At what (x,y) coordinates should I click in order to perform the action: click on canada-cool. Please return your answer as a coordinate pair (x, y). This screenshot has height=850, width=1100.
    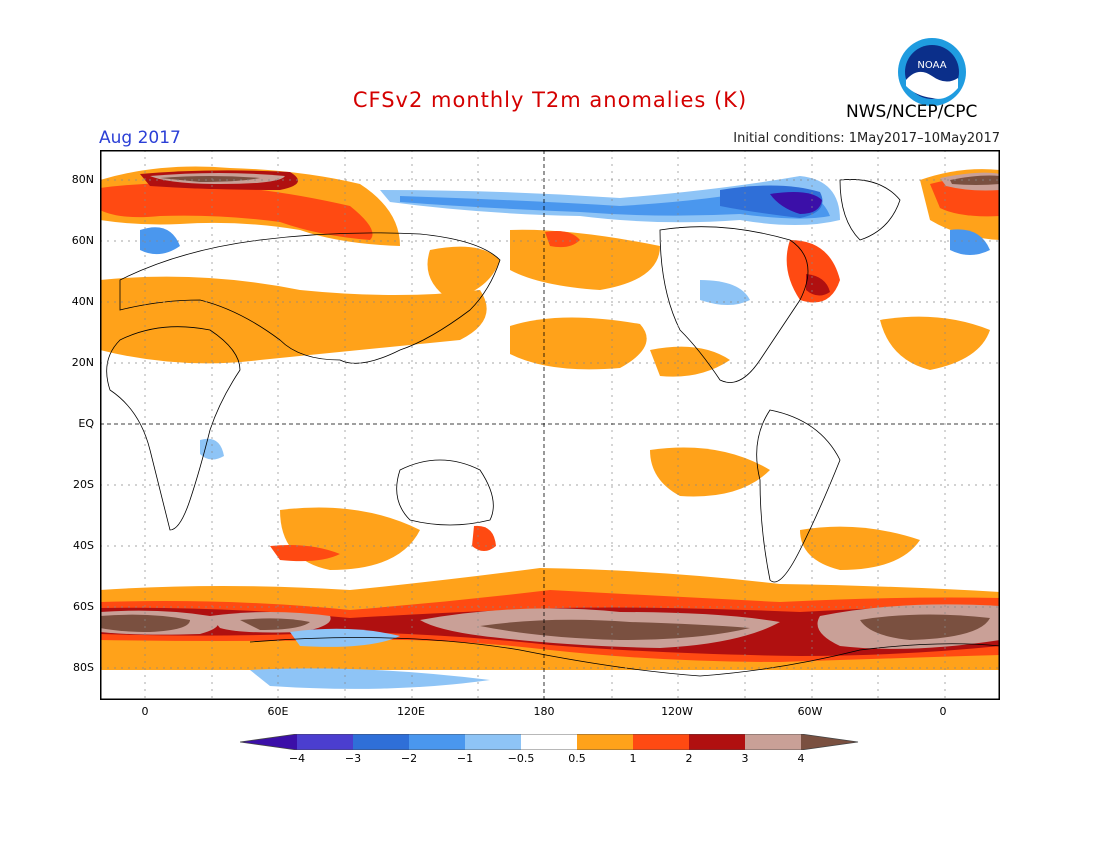
    Looking at the image, I should click on (725, 292).